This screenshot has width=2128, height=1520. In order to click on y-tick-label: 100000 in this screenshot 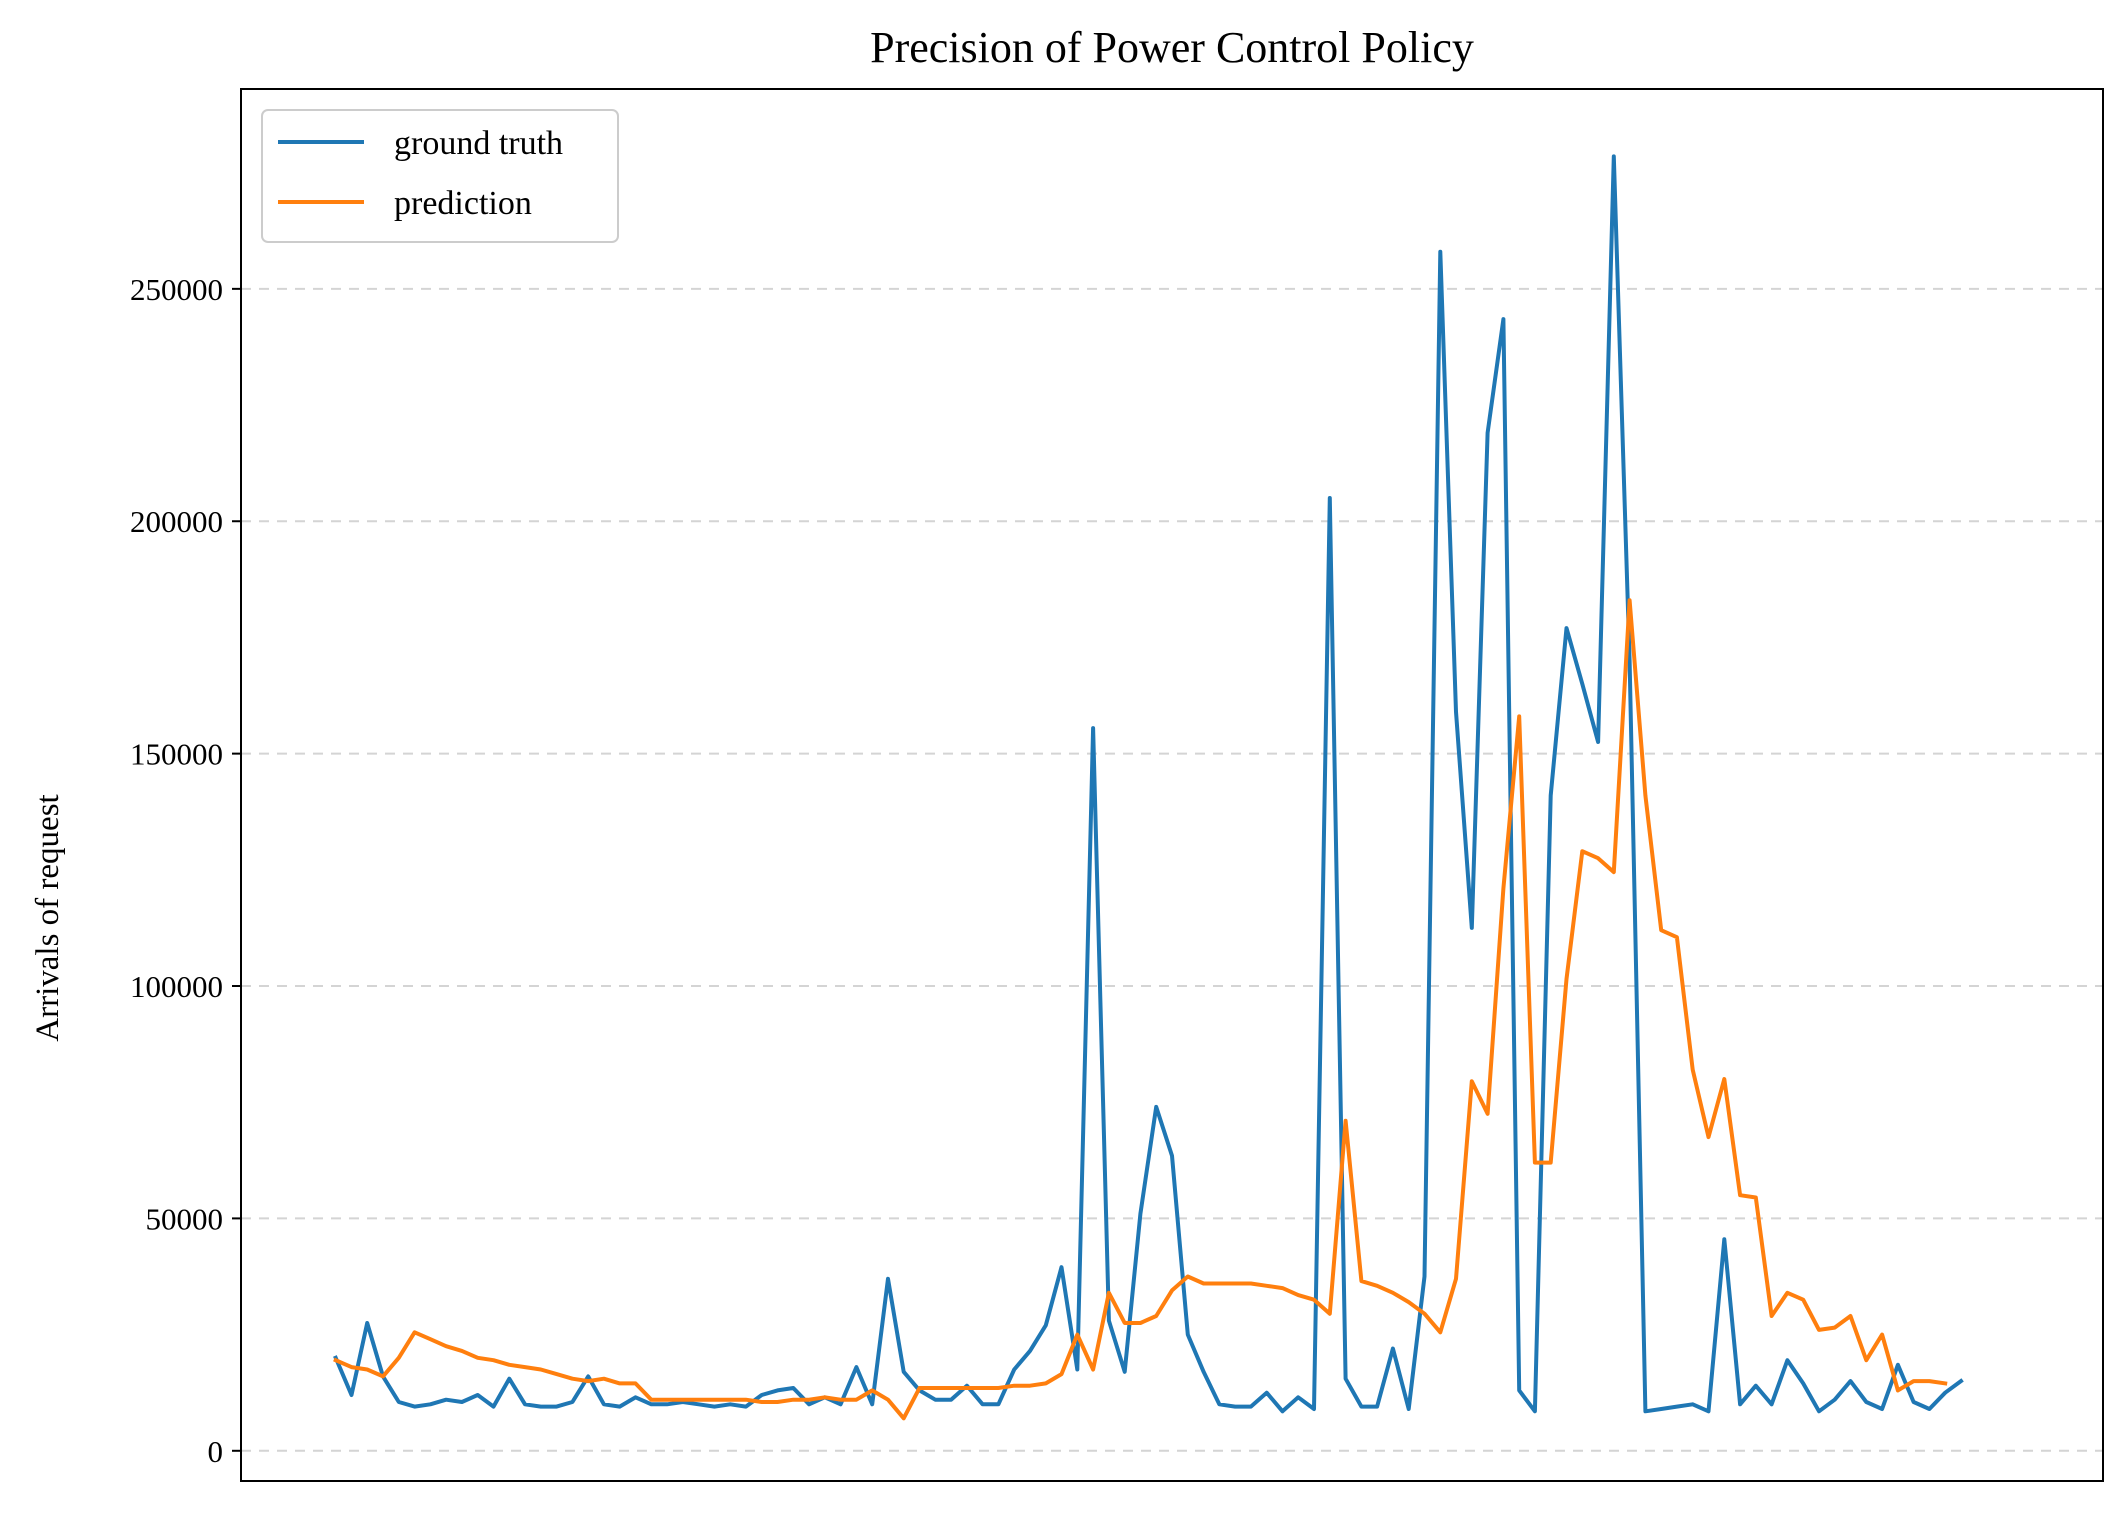, I will do `click(176, 986)`.